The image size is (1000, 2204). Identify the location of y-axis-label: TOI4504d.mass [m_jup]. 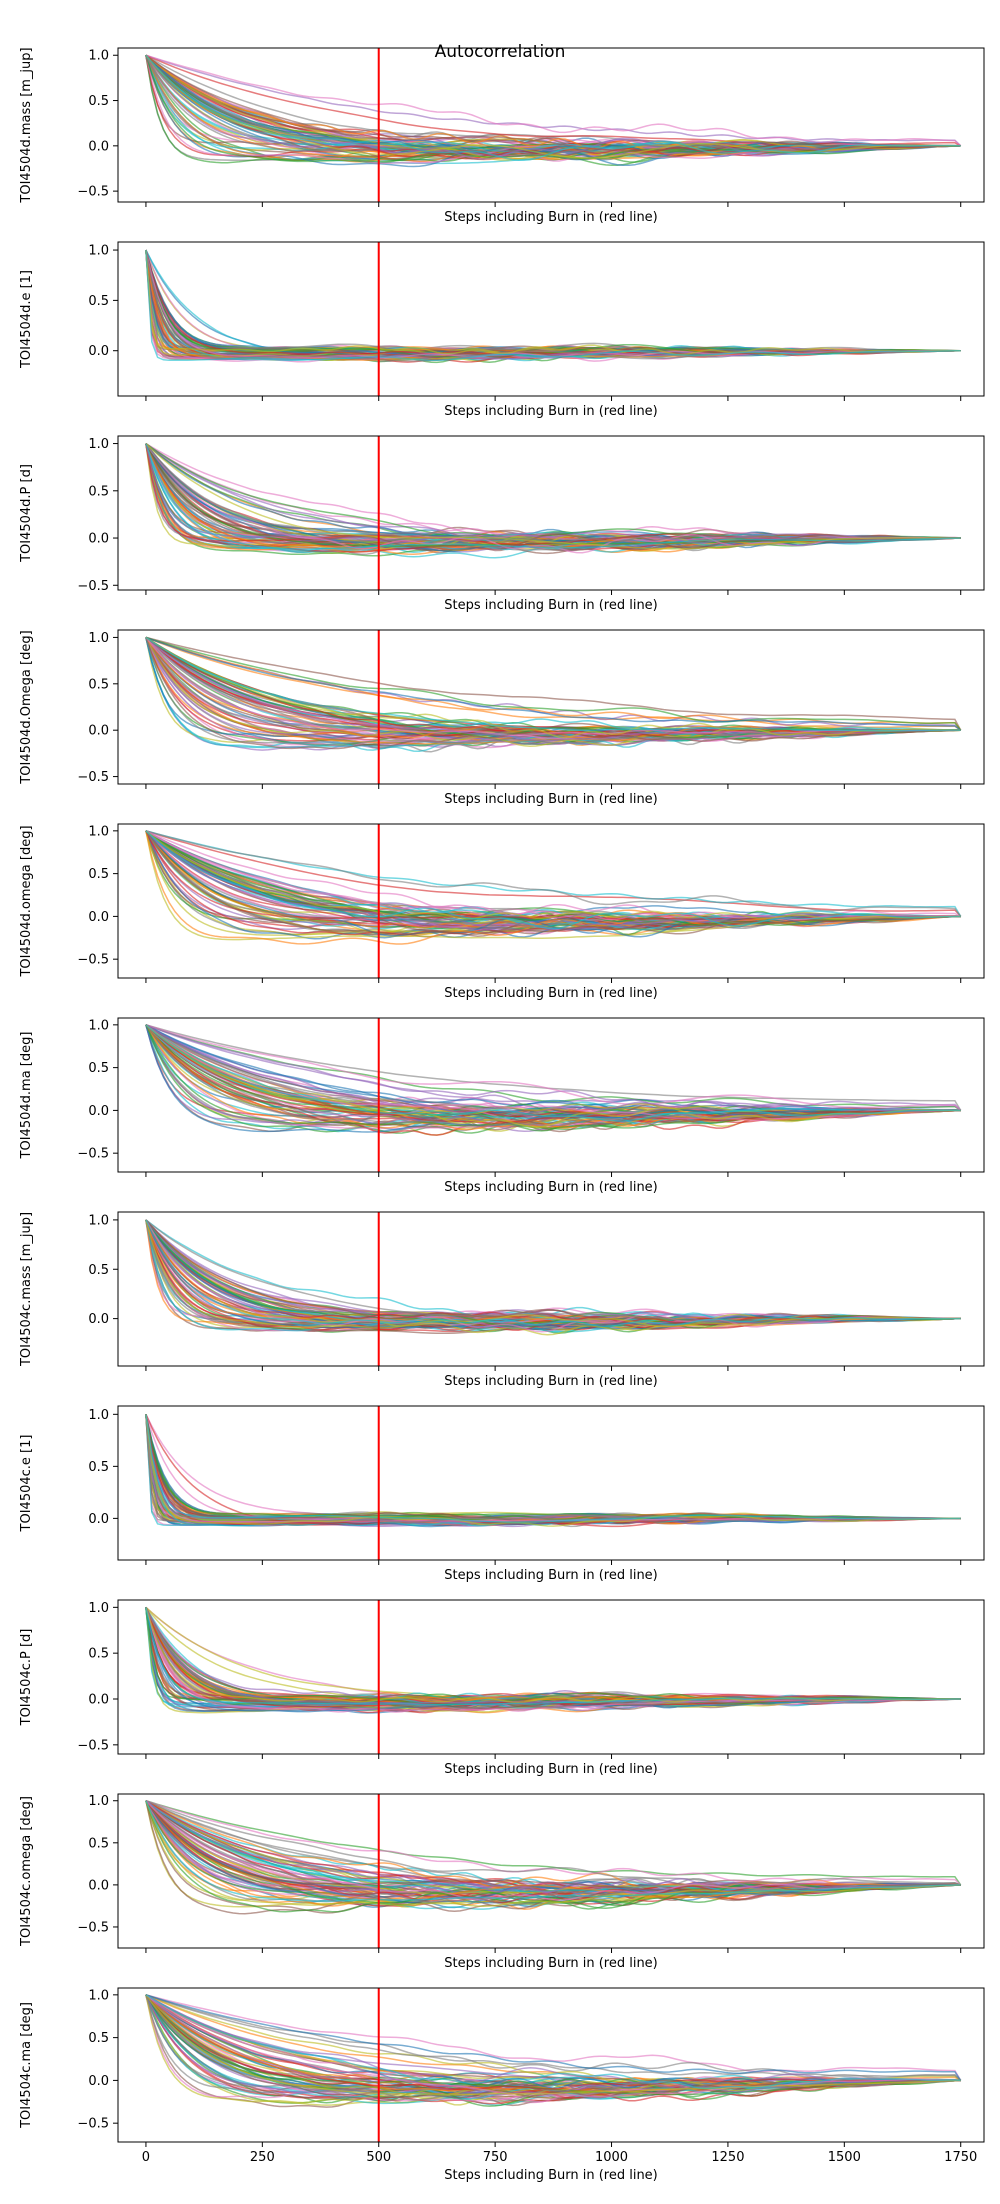
(26, 125).